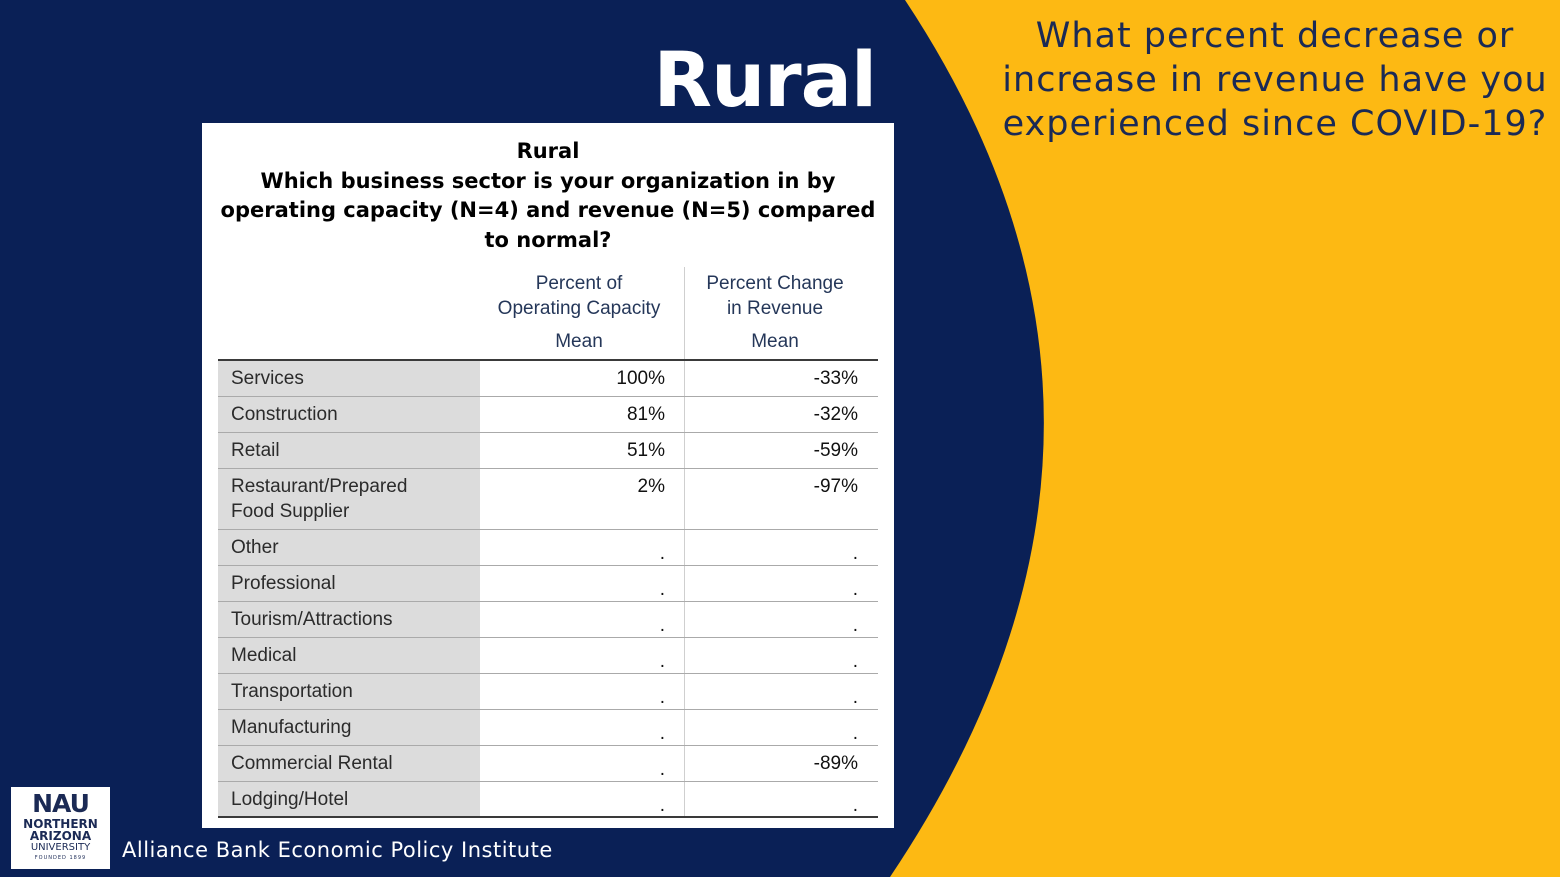  I want to click on table-row: Tourism/Attractions . ., so click(548, 620).